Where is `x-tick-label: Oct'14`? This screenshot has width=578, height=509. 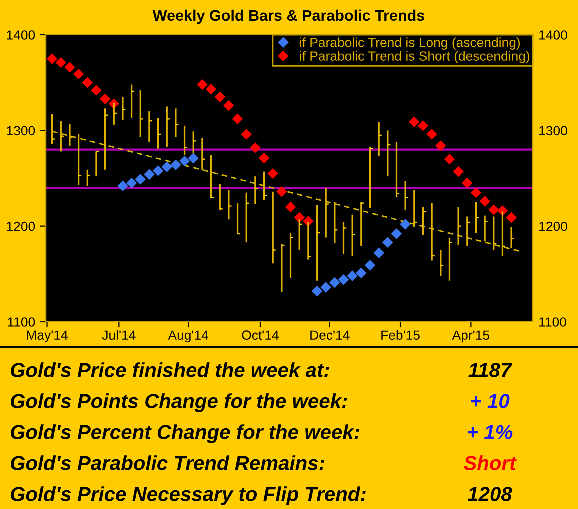 x-tick-label: Oct'14 is located at coordinates (260, 335).